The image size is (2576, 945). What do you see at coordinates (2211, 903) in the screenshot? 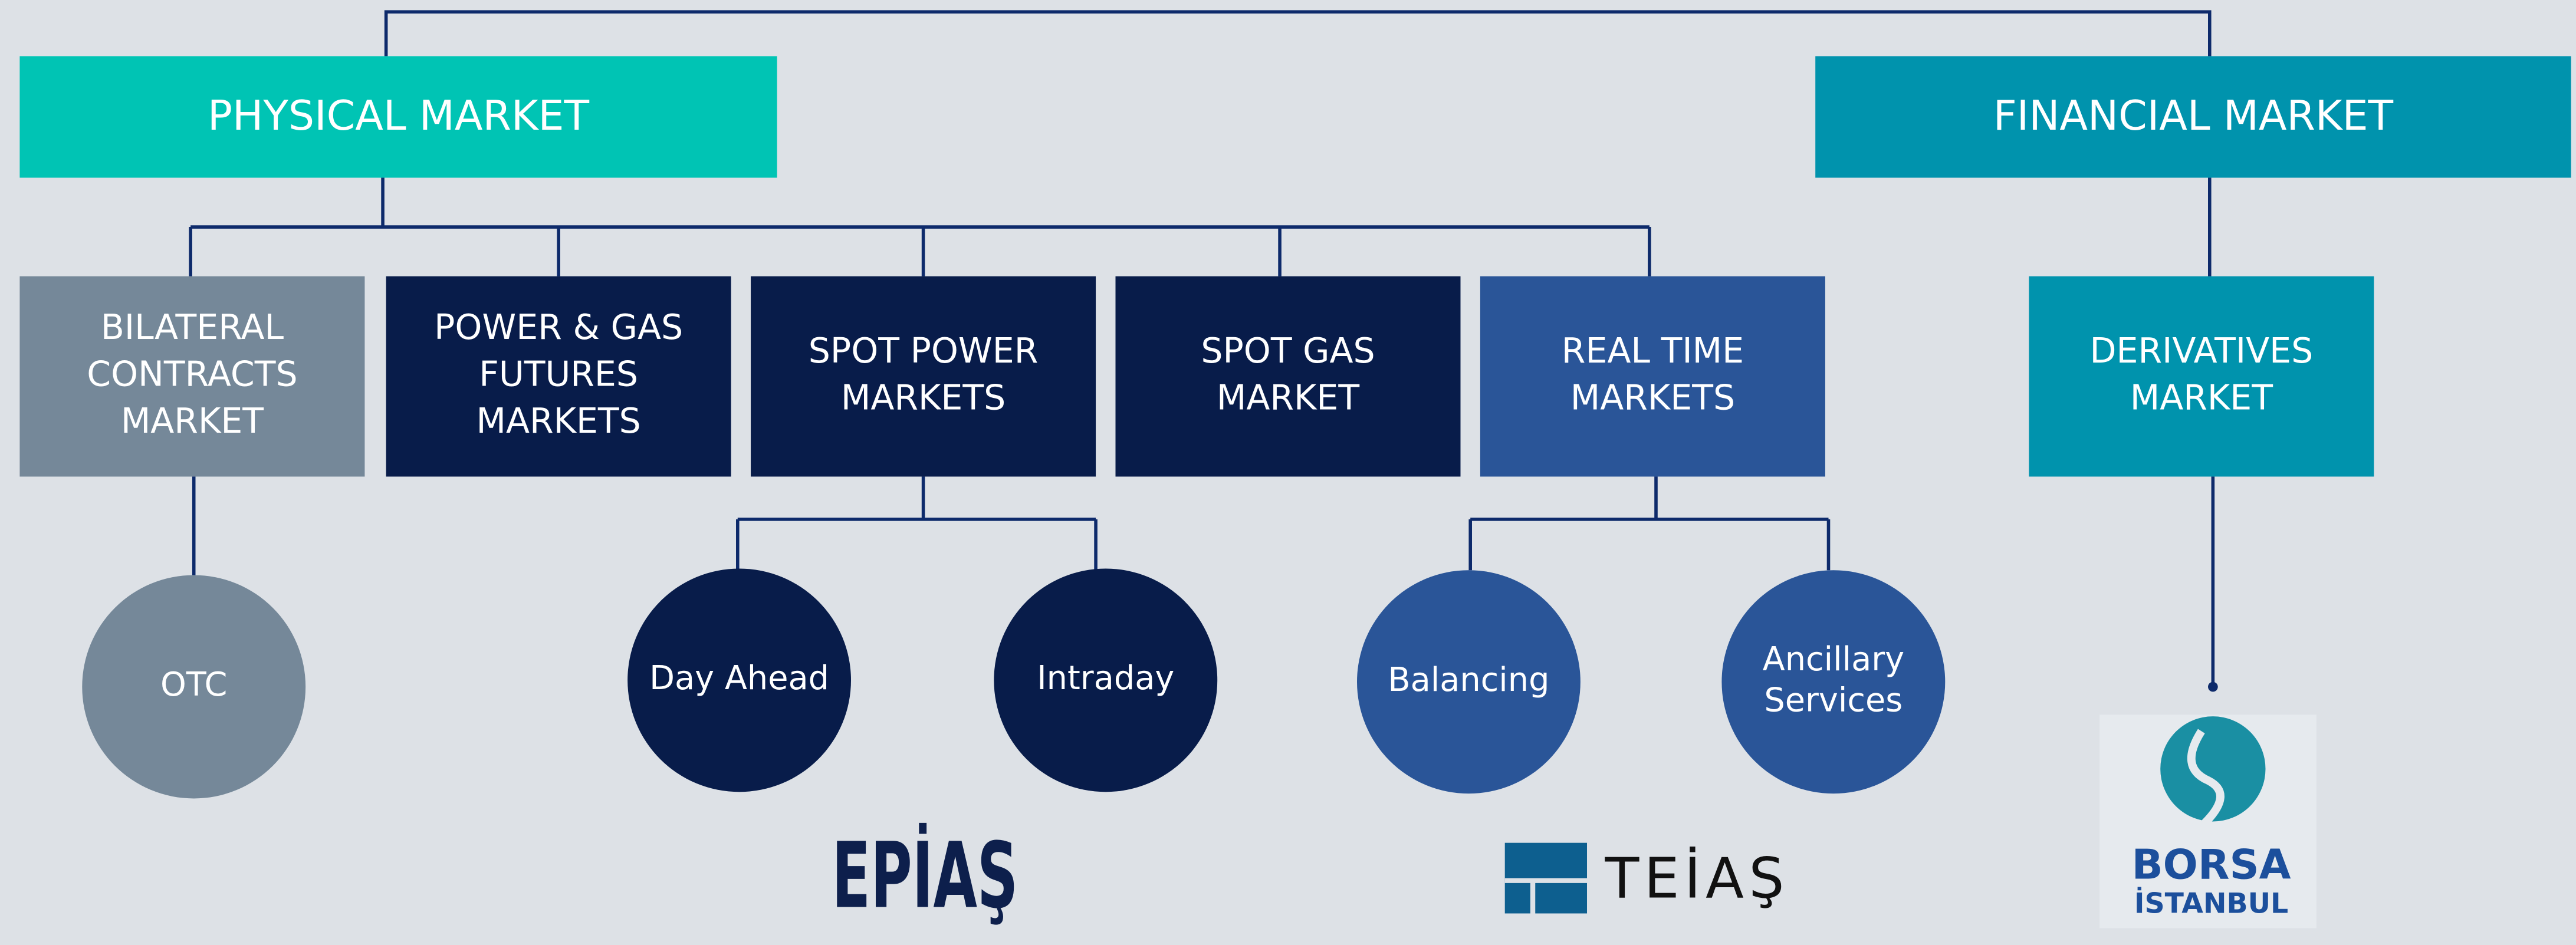
I see `borsa-logo-text: İSTANBUL` at bounding box center [2211, 903].